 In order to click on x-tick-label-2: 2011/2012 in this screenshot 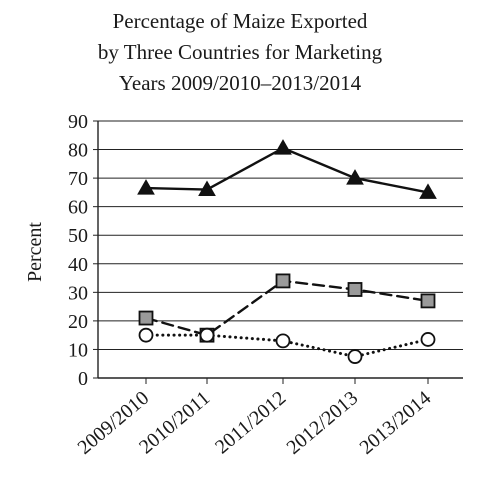, I will do `click(250, 422)`.